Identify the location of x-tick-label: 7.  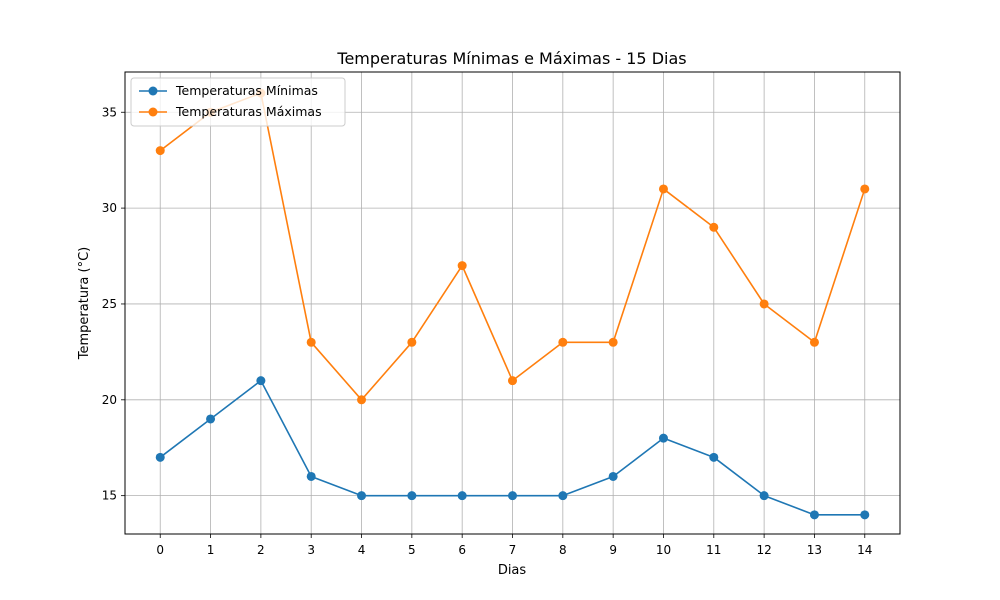
(513, 550).